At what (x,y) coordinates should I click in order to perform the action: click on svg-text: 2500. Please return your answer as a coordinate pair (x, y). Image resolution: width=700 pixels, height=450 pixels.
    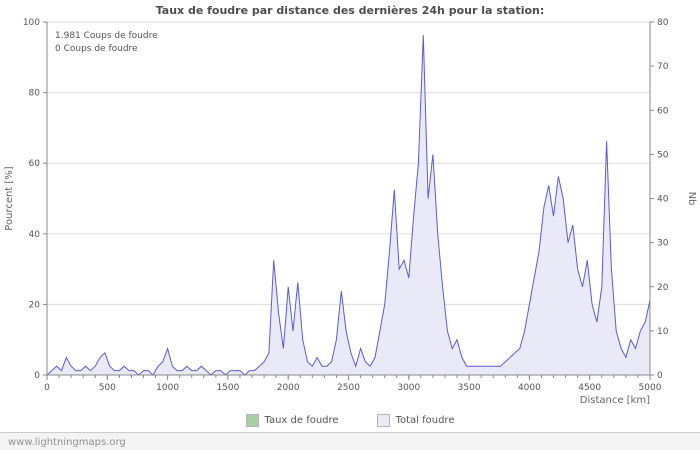
    Looking at the image, I should click on (348, 388).